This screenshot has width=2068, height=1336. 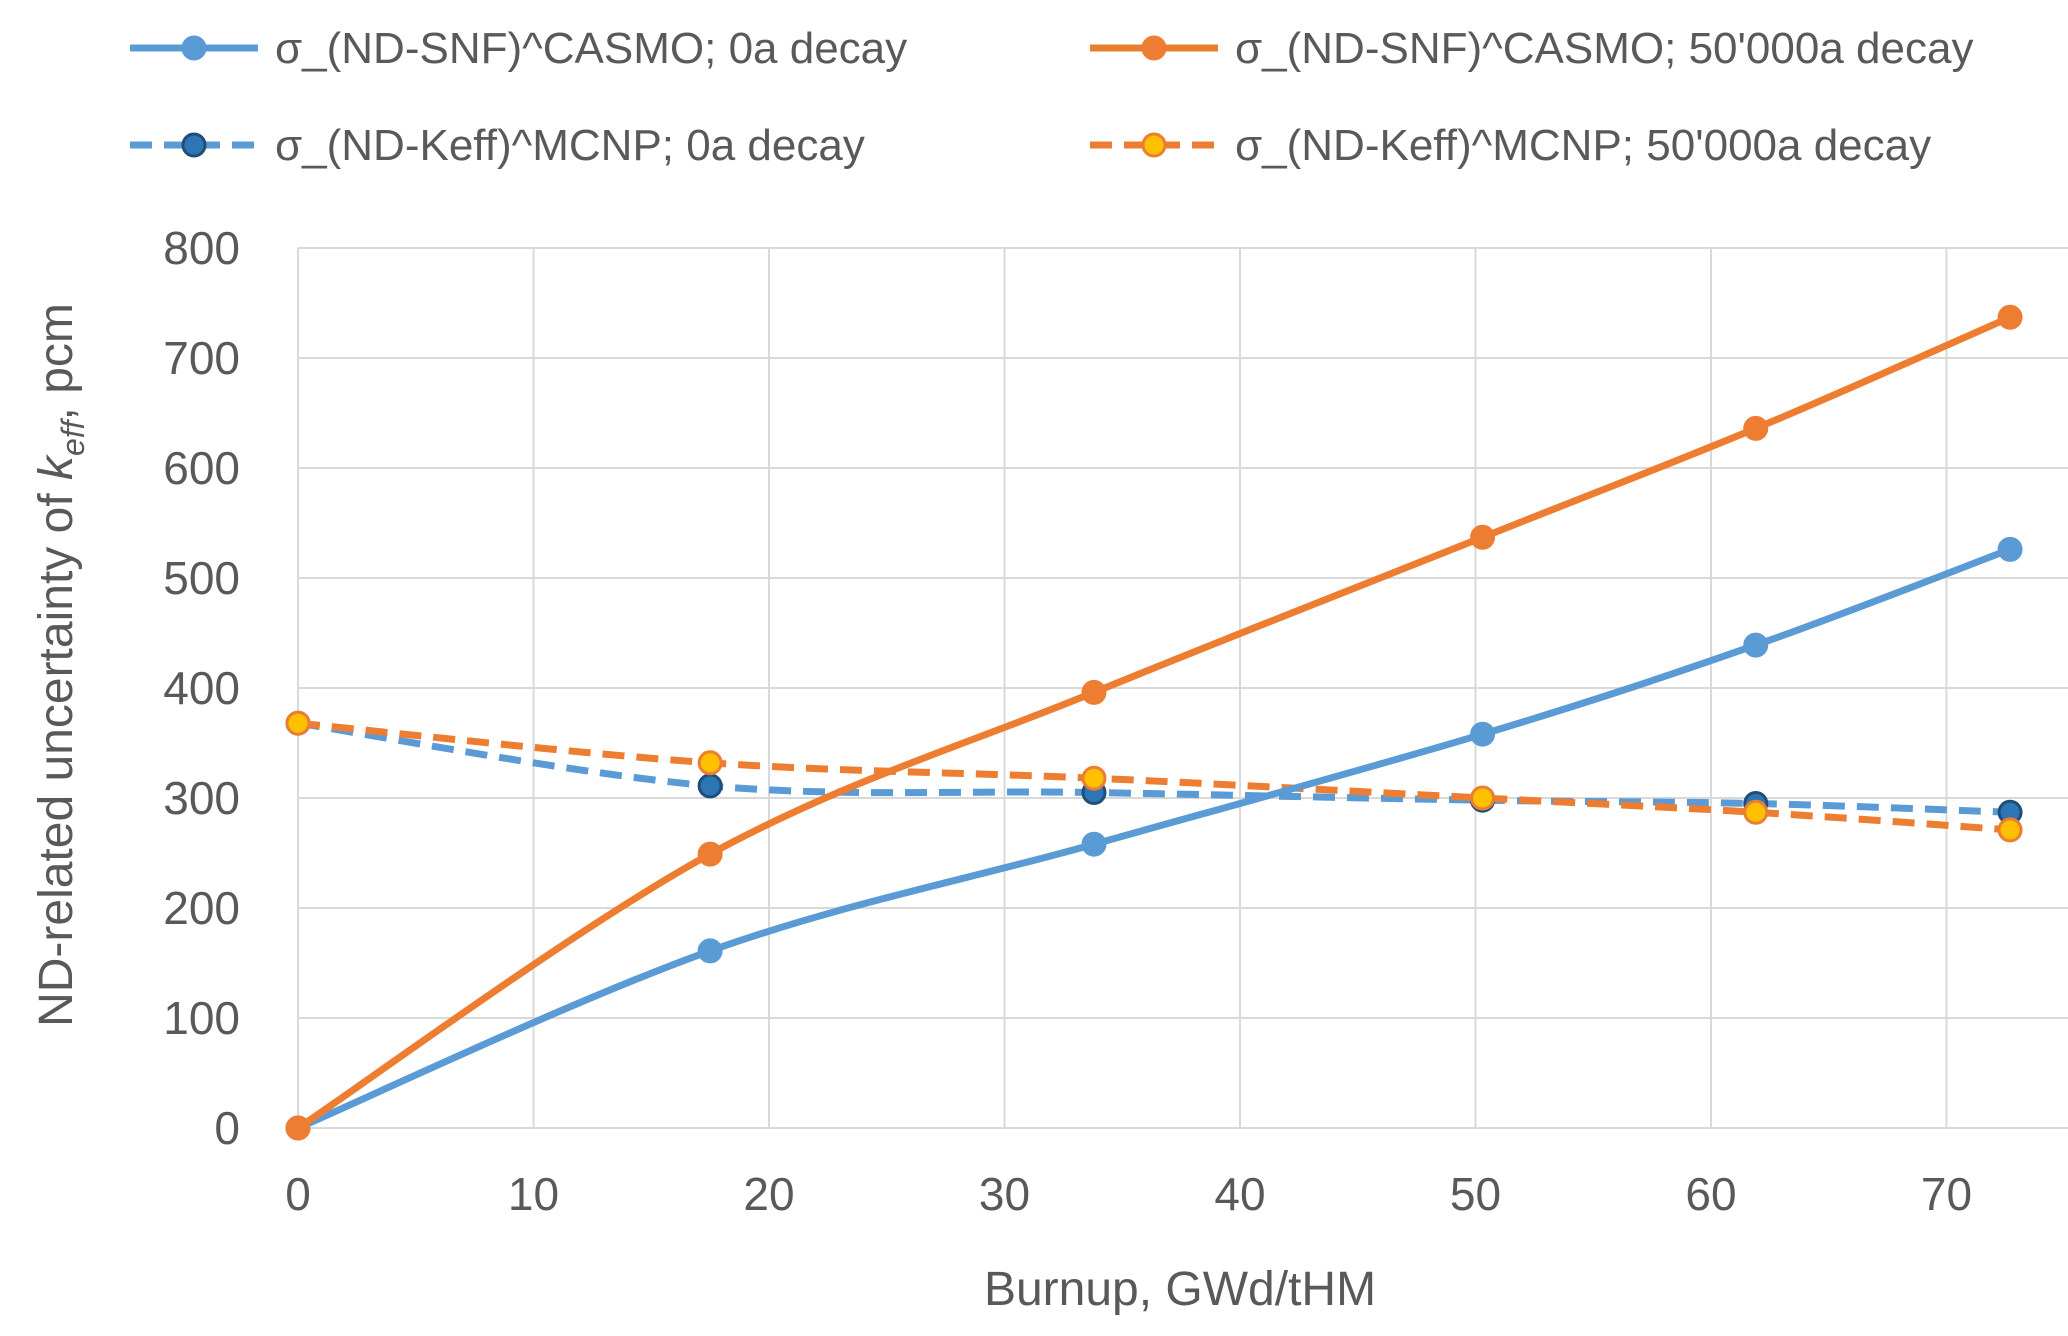 What do you see at coordinates (201, 688) in the screenshot?
I see `y-tick-label: 400` at bounding box center [201, 688].